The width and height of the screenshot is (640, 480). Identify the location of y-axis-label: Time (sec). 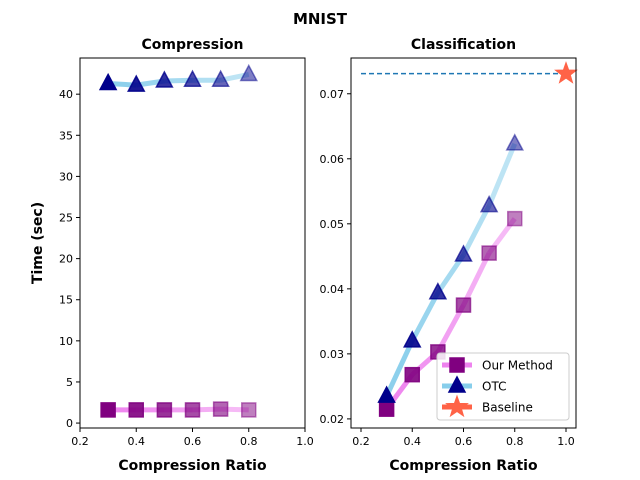
(38, 243).